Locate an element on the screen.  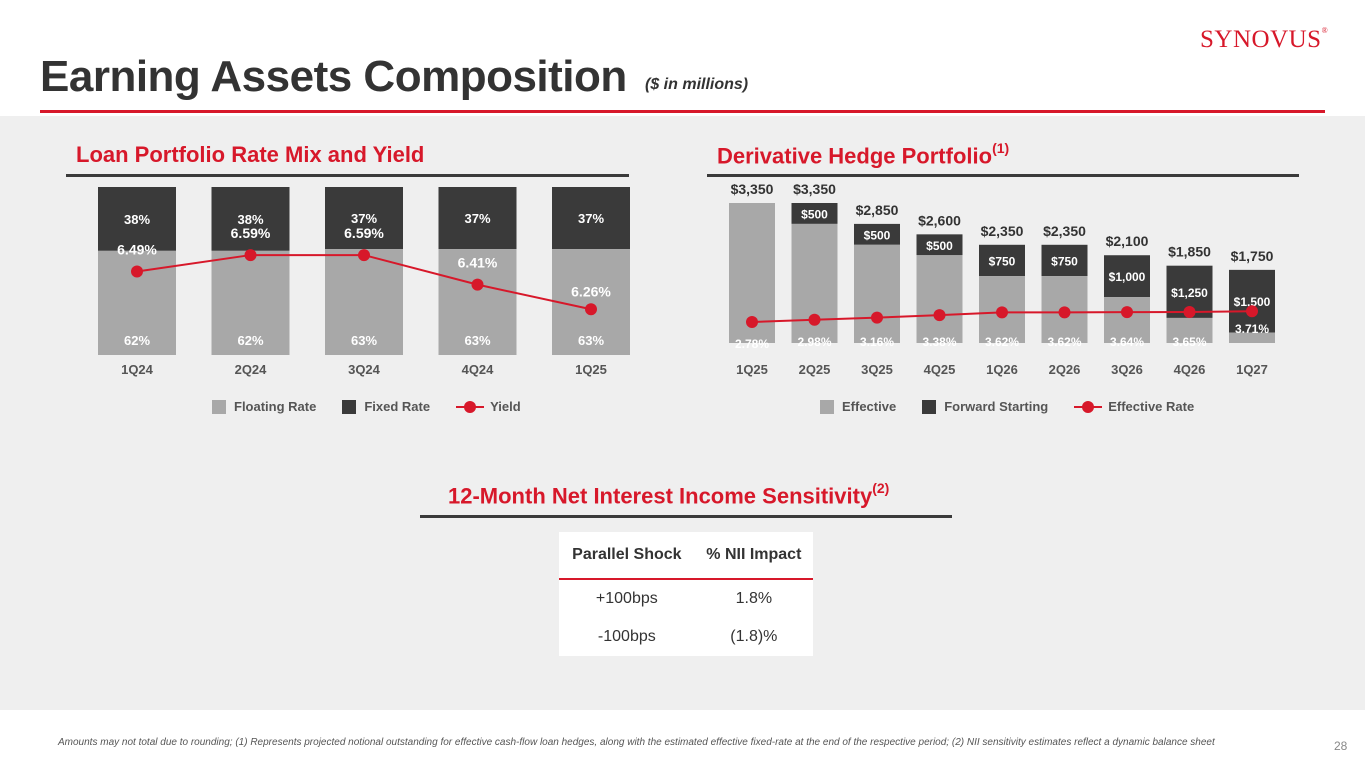
legend-fixed-swatch is located at coordinates (349, 406).